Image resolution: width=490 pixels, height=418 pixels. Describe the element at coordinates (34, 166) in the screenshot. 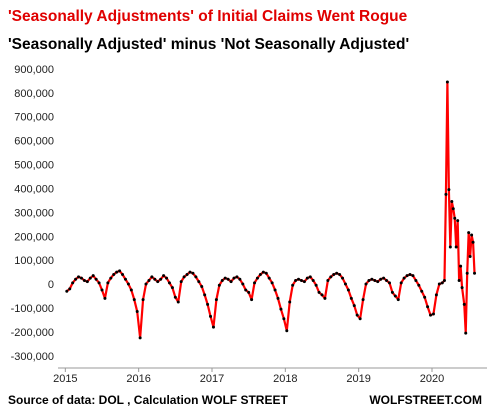

I see `y-tick-label: 500,000` at that location.